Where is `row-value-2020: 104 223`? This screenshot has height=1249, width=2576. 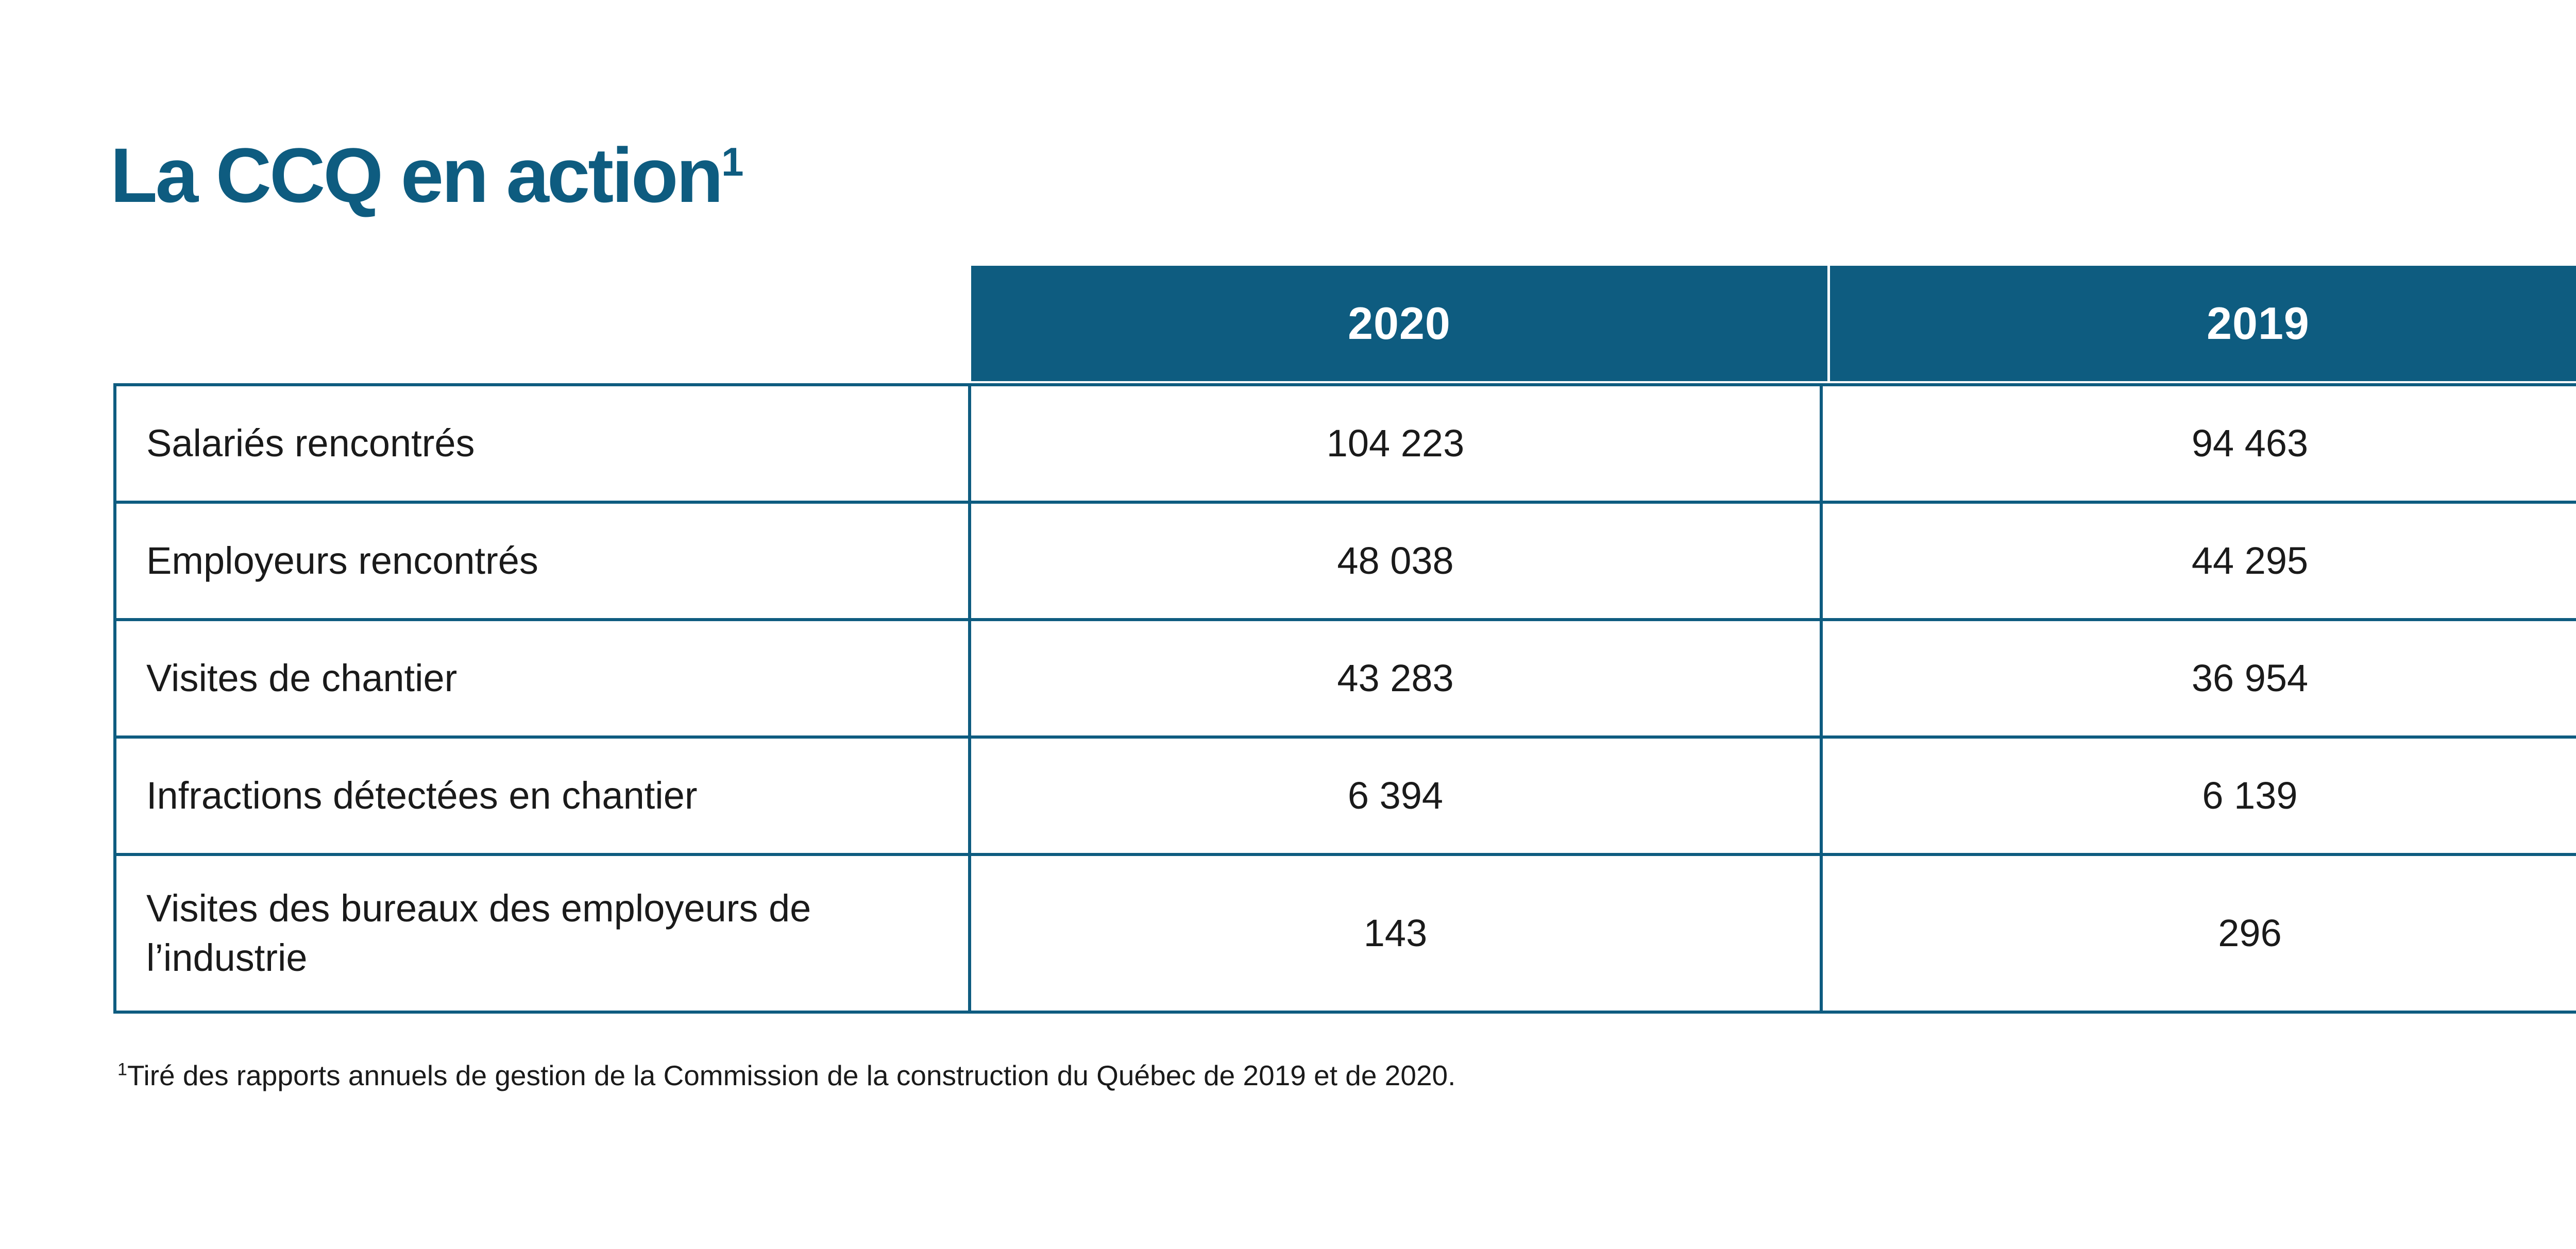 row-value-2020: 104 223 is located at coordinates (1397, 443).